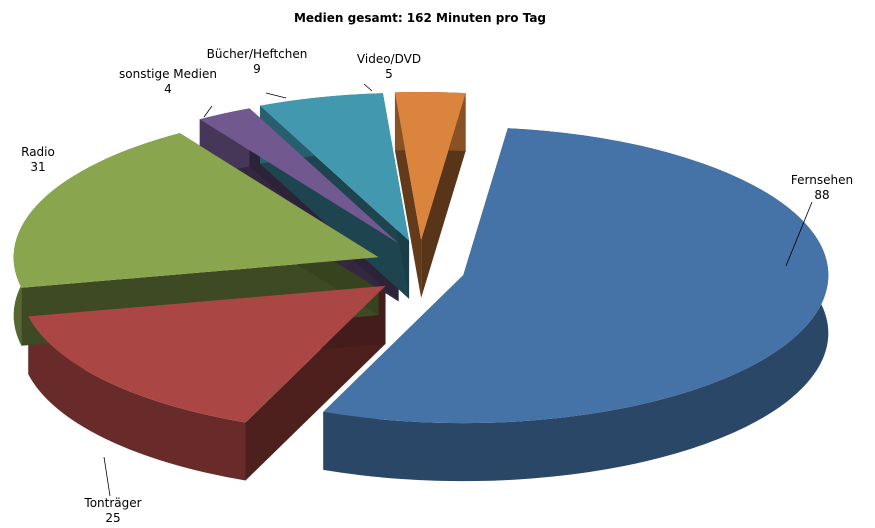 The width and height of the screenshot is (875, 528). I want to click on slice-radio, so click(196, 210).